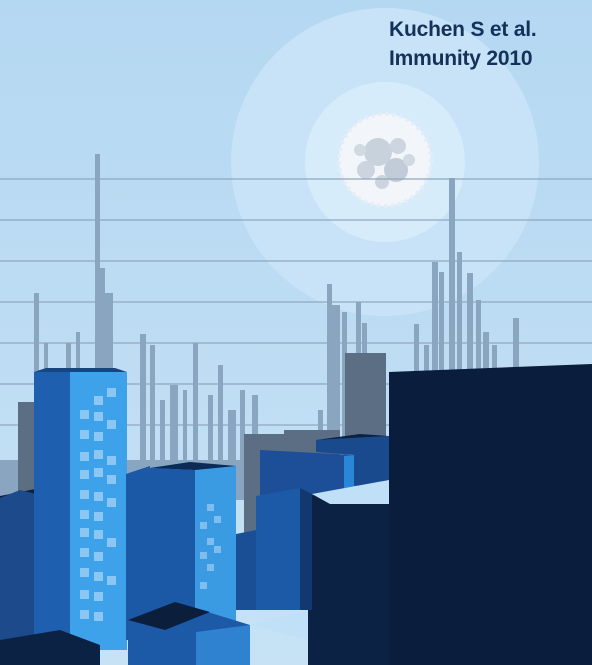  Describe the element at coordinates (463, 44) in the screenshot. I see `citation-credit: Kuchen S et al. Immunity 2010` at that location.